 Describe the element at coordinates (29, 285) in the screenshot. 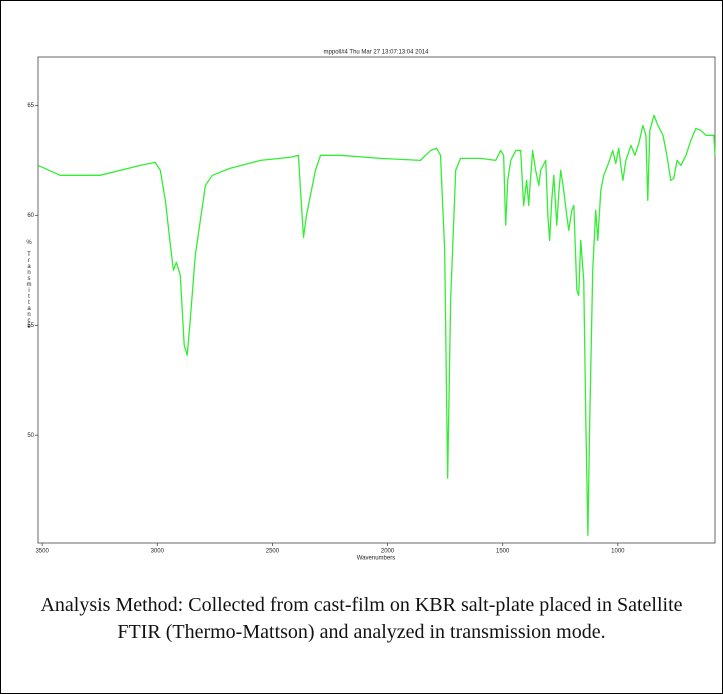

I see `y-axis-label: % Transmittance` at that location.